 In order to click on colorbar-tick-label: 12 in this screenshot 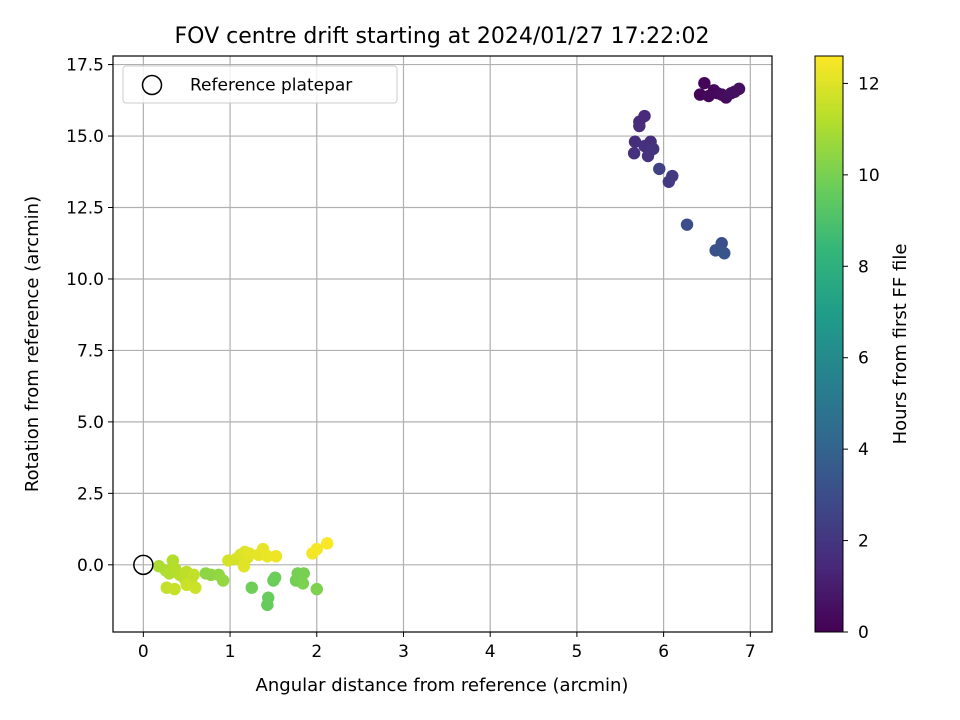, I will do `click(869, 84)`.